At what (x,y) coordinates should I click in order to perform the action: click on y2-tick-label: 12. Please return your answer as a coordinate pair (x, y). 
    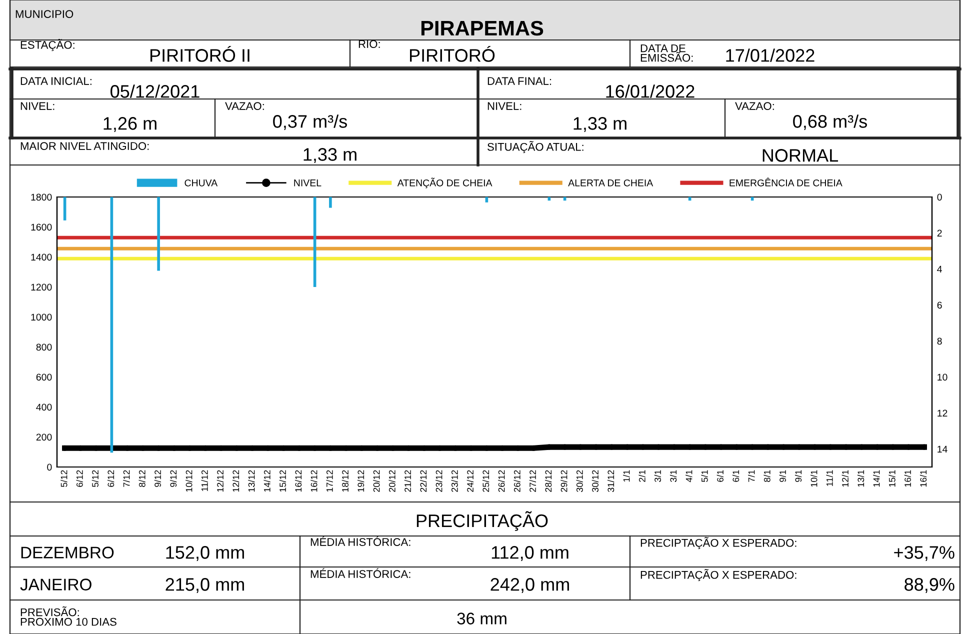
    Looking at the image, I should click on (943, 413).